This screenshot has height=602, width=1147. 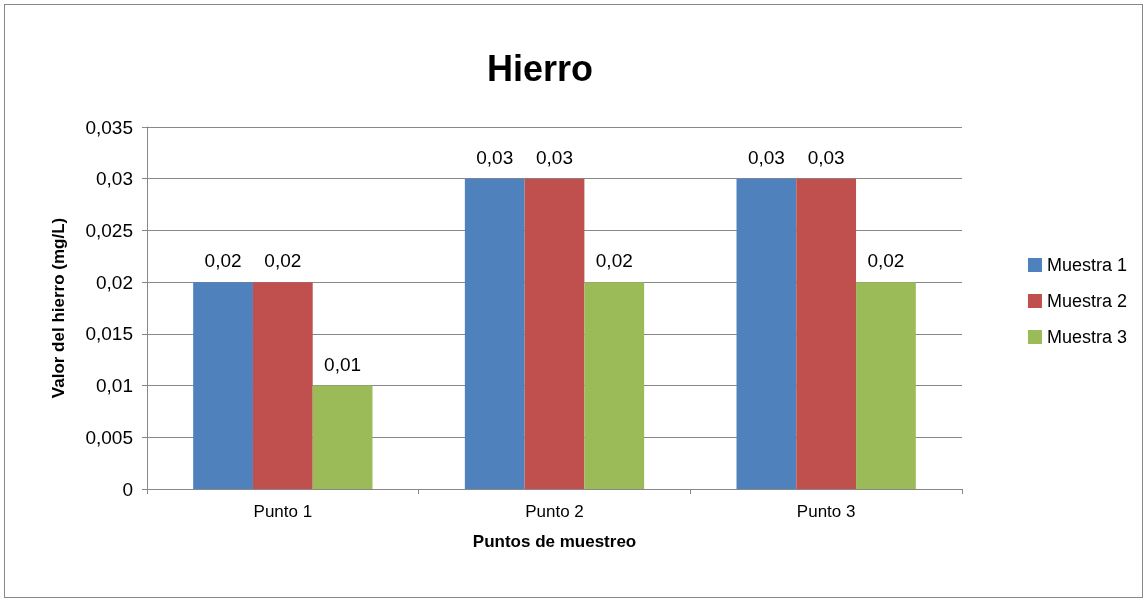 I want to click on legend-label: Muestra 3, so click(x=1087, y=337).